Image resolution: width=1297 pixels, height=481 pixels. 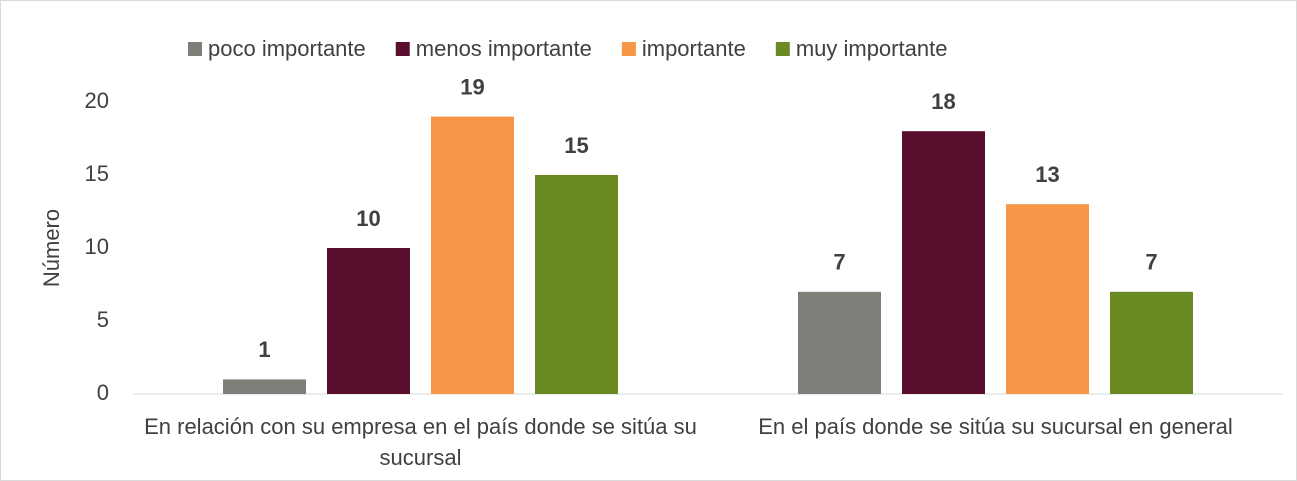 What do you see at coordinates (97, 173) in the screenshot?
I see `y-tick-label: 15` at bounding box center [97, 173].